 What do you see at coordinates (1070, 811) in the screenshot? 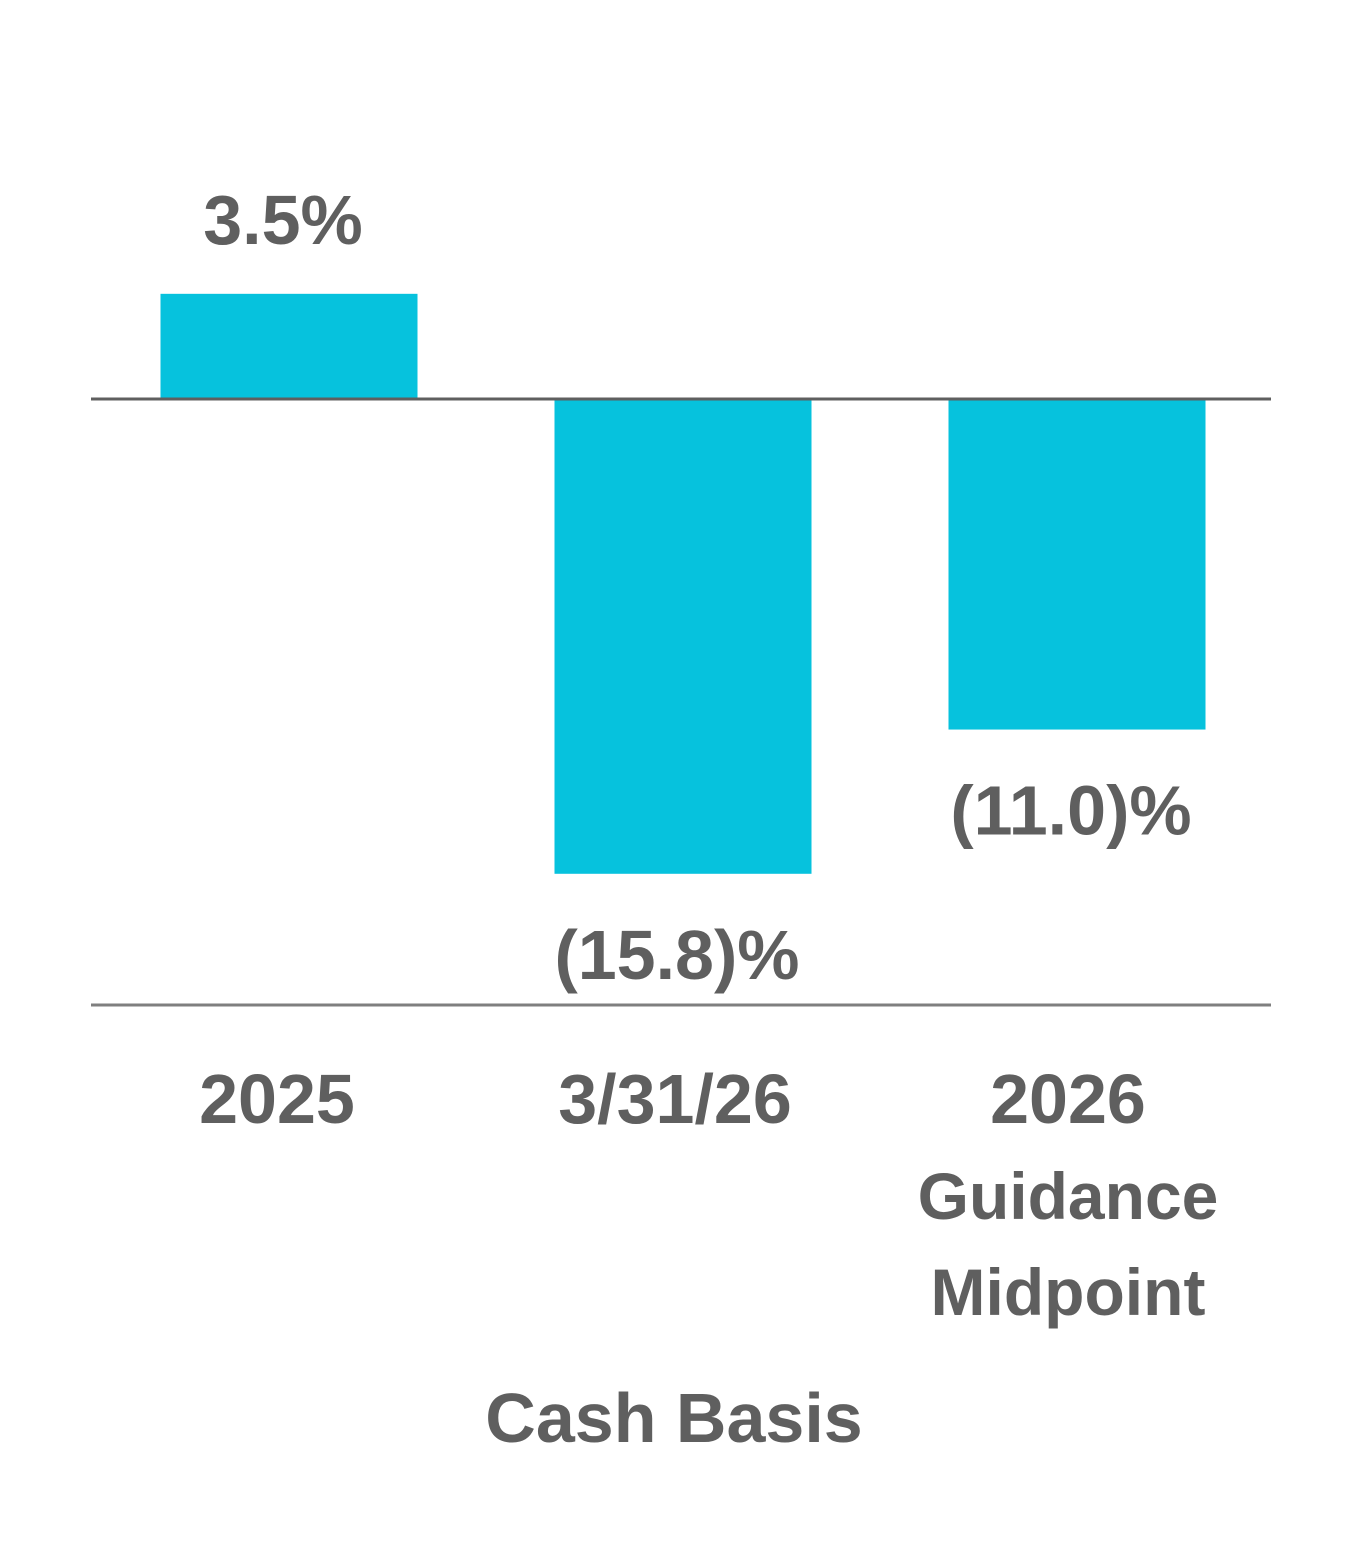
I see `data-label-2: (11.0)%` at bounding box center [1070, 811].